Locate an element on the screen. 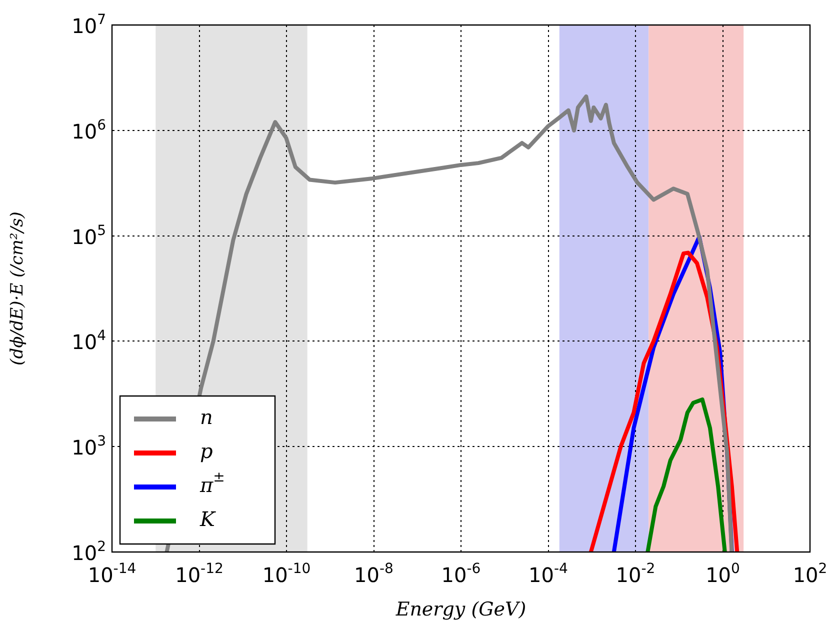 This screenshot has height=626, width=828. legend-label: p is located at coordinates (206, 451).